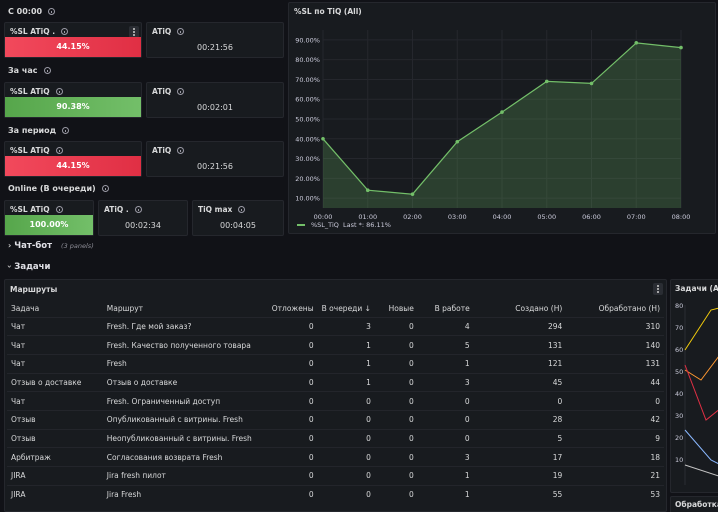 The height and width of the screenshot is (512, 718). Describe the element at coordinates (615, 494) in the screenshot. I see `cell-number: 53` at that location.